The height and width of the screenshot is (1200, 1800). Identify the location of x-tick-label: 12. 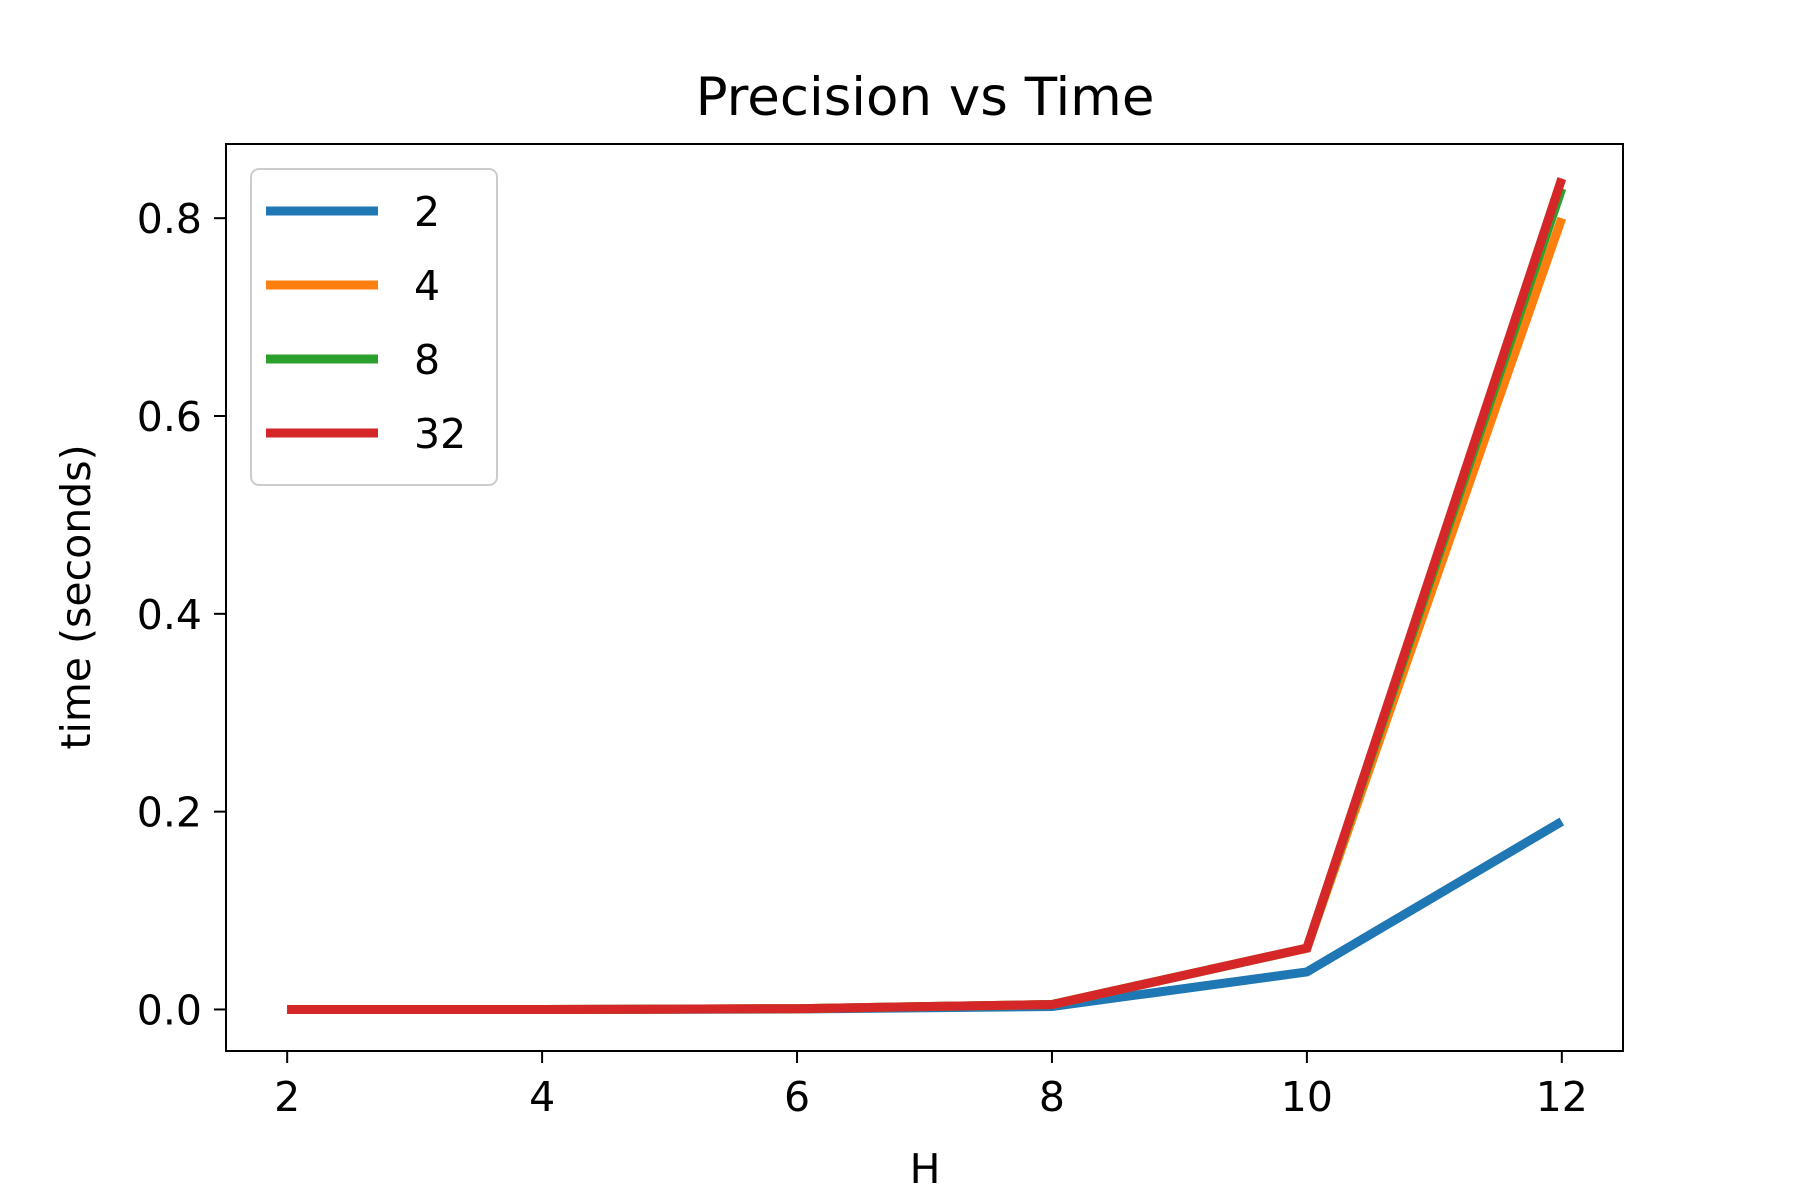
(1562, 1097).